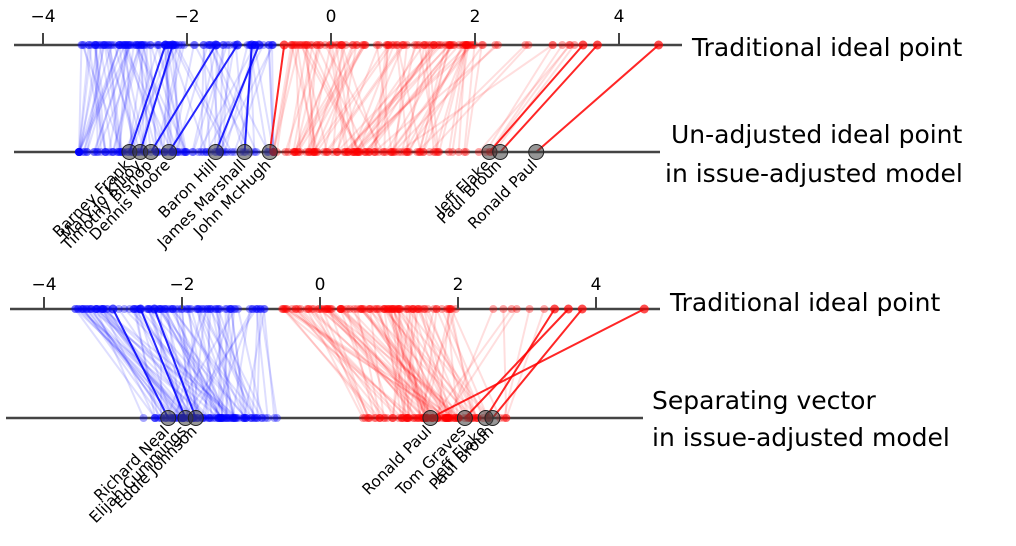  Describe the element at coordinates (517, 363) in the screenshot. I see `bot-highlighted-line` at that location.